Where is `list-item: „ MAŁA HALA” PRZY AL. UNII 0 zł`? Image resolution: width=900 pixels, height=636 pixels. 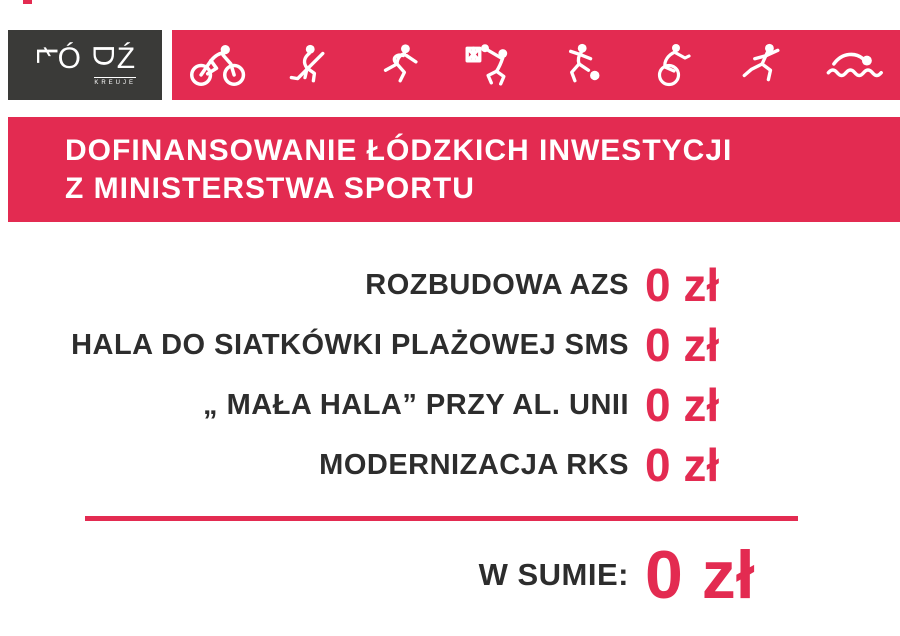 list-item: „ MAŁA HALA” PRZY AL. UNII 0 zł is located at coordinates (450, 405).